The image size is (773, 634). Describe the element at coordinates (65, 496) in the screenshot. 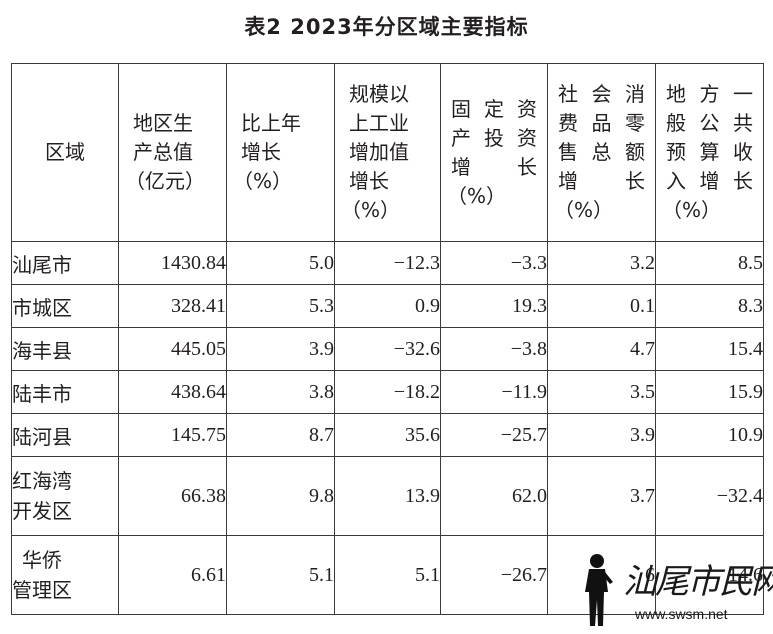

I see `region-cell: 红海湾 开发区` at that location.